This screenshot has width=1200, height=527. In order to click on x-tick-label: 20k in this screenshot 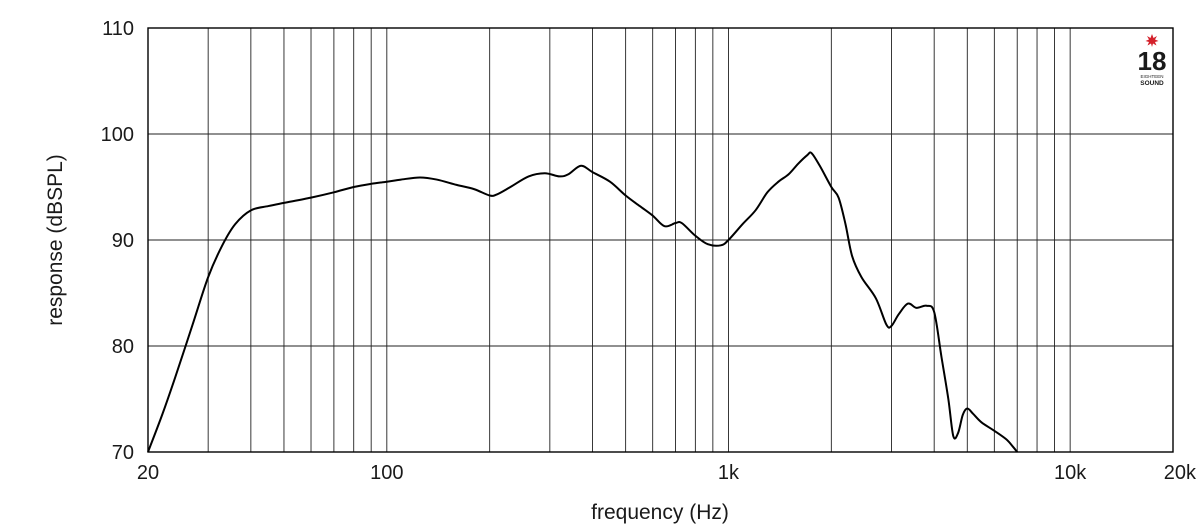, I will do `click(1180, 473)`.